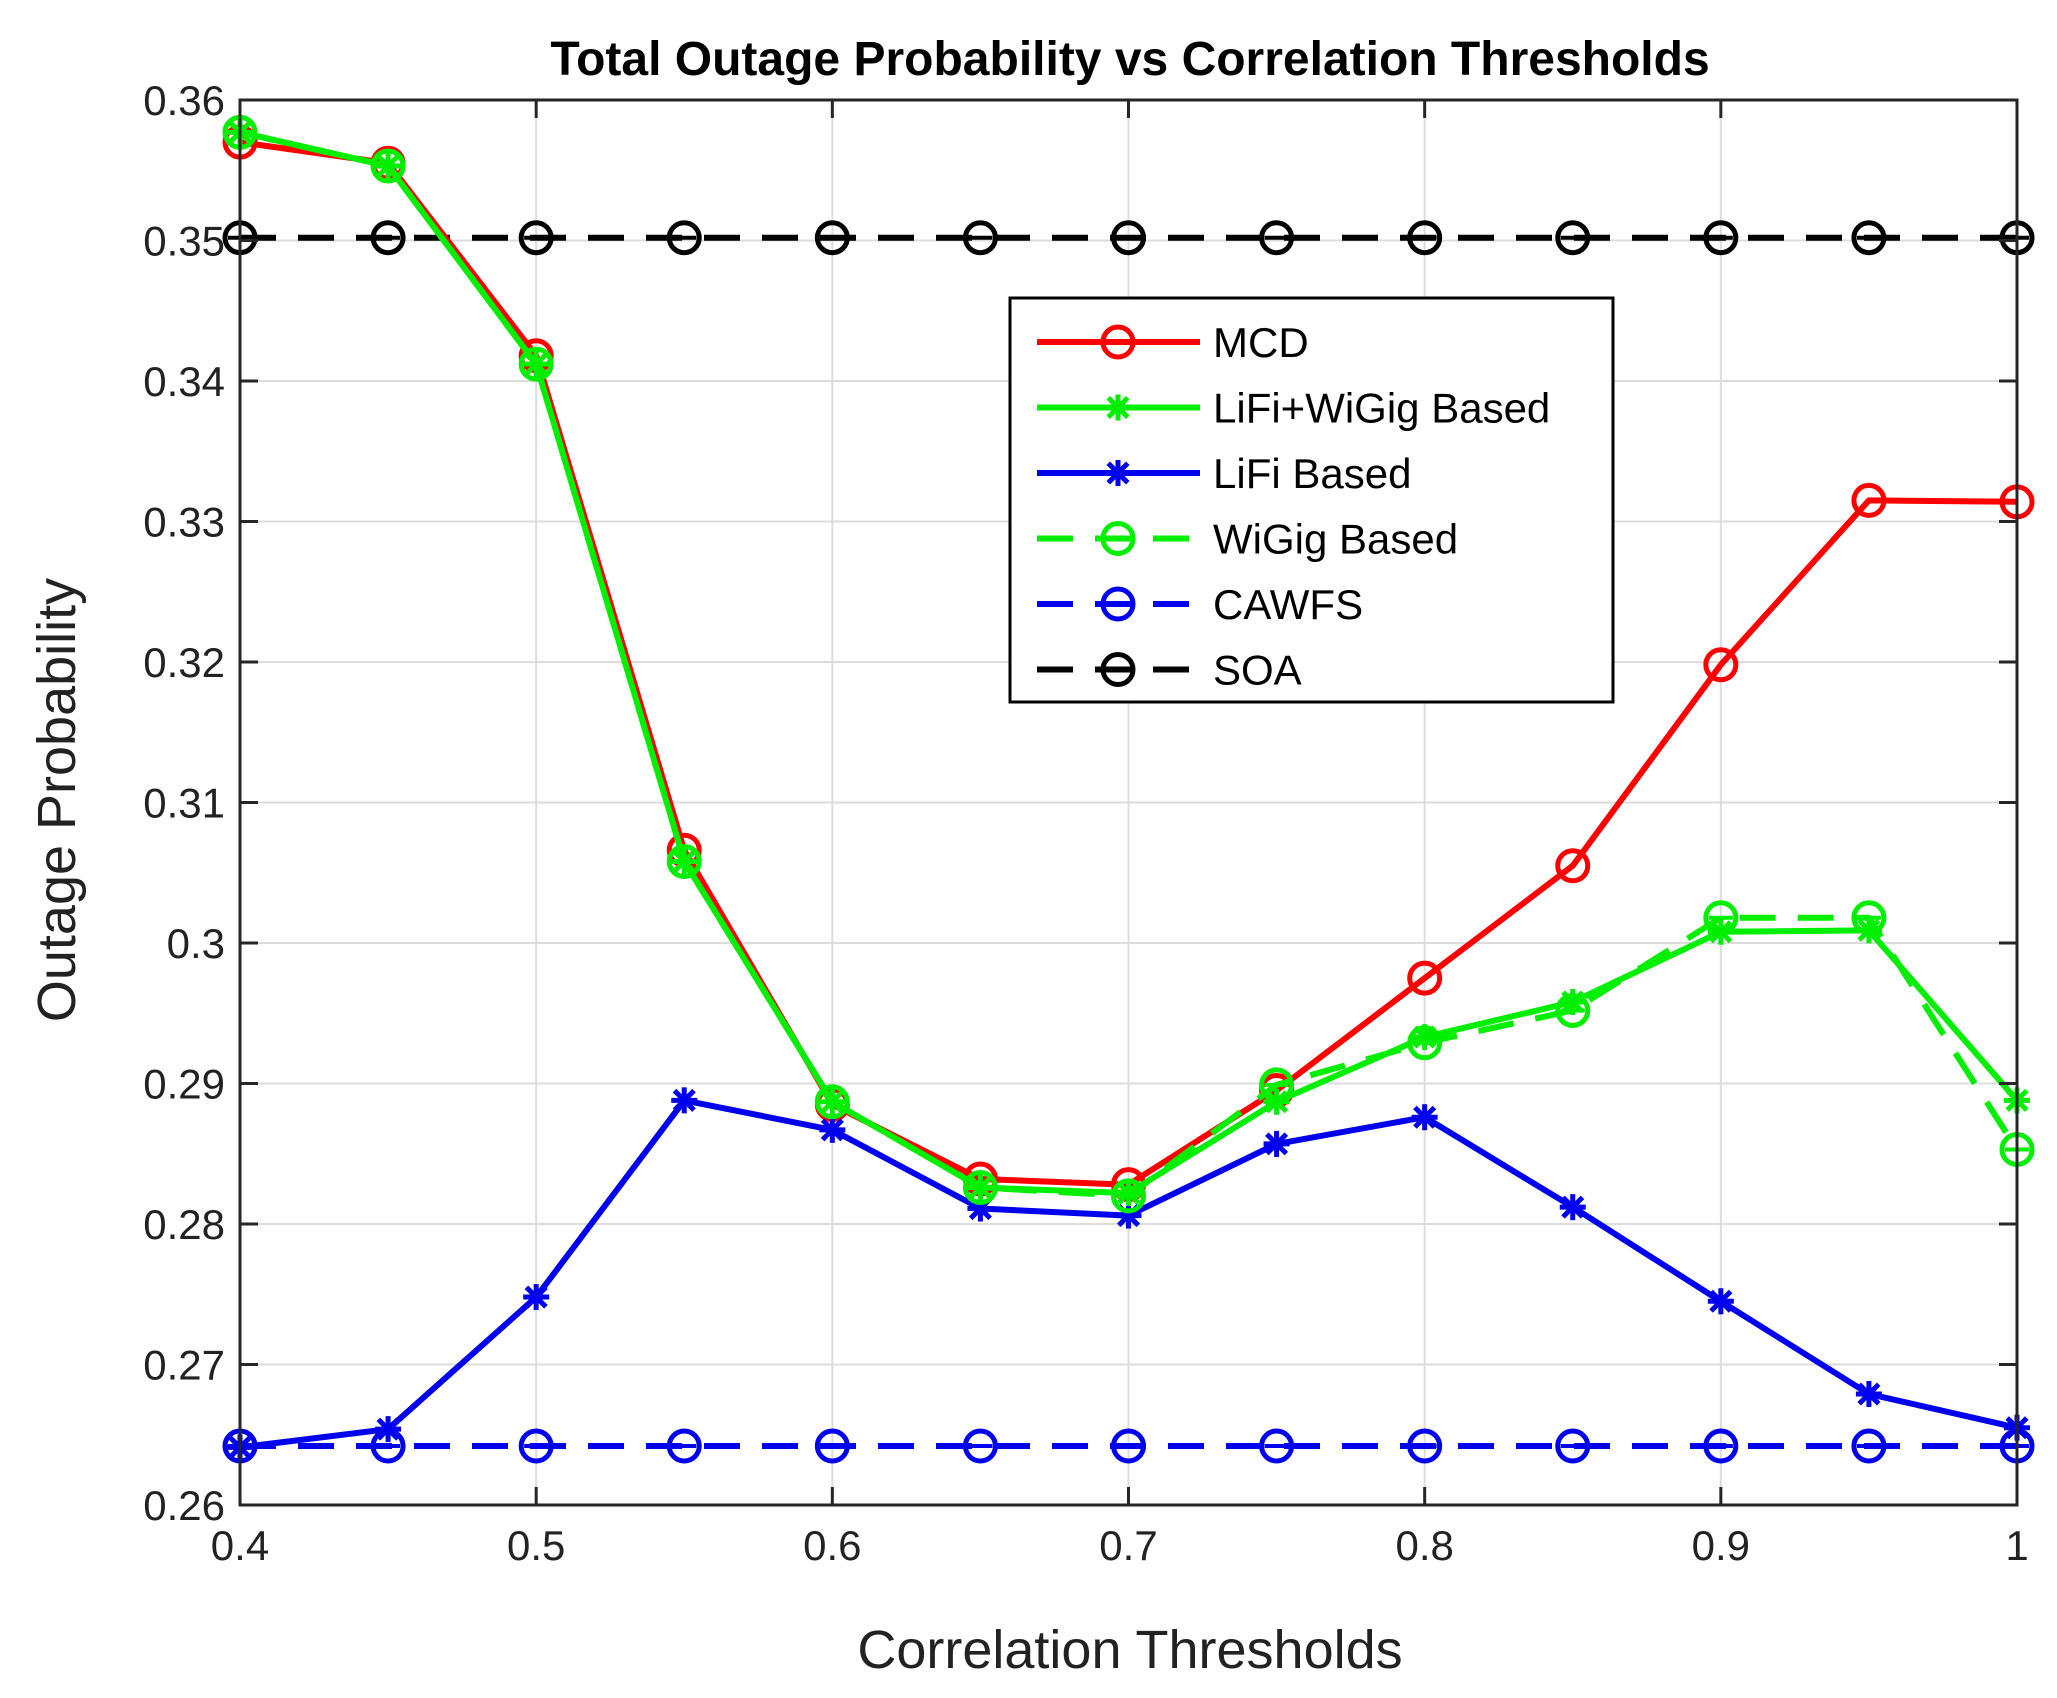  What do you see at coordinates (2016, 1545) in the screenshot?
I see `x-tick-label: 1` at bounding box center [2016, 1545].